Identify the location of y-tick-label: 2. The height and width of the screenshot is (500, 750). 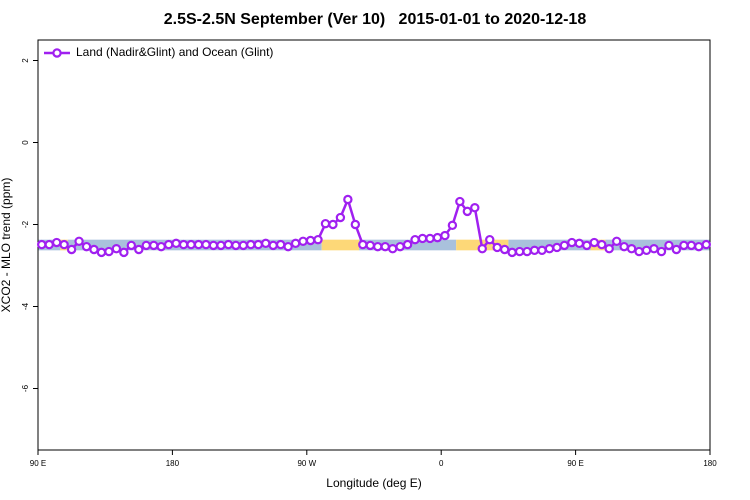
(25, 60).